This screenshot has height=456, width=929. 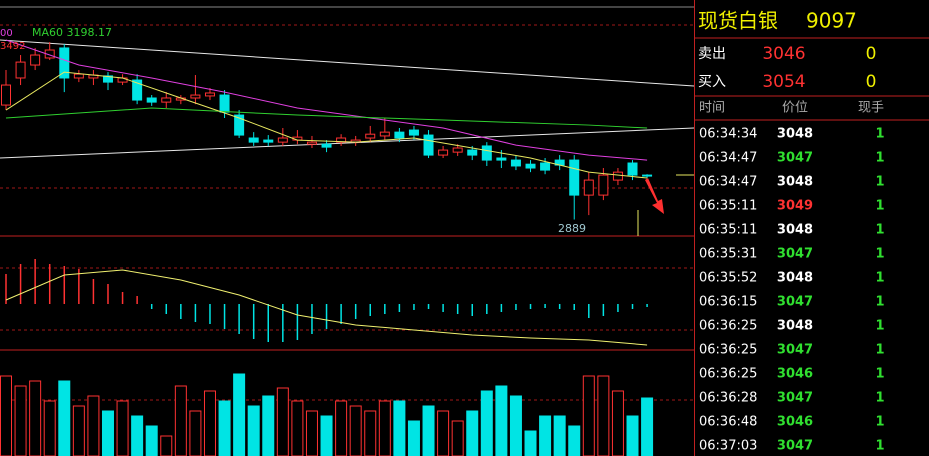 I want to click on column-header: 时间, so click(x=712, y=108).